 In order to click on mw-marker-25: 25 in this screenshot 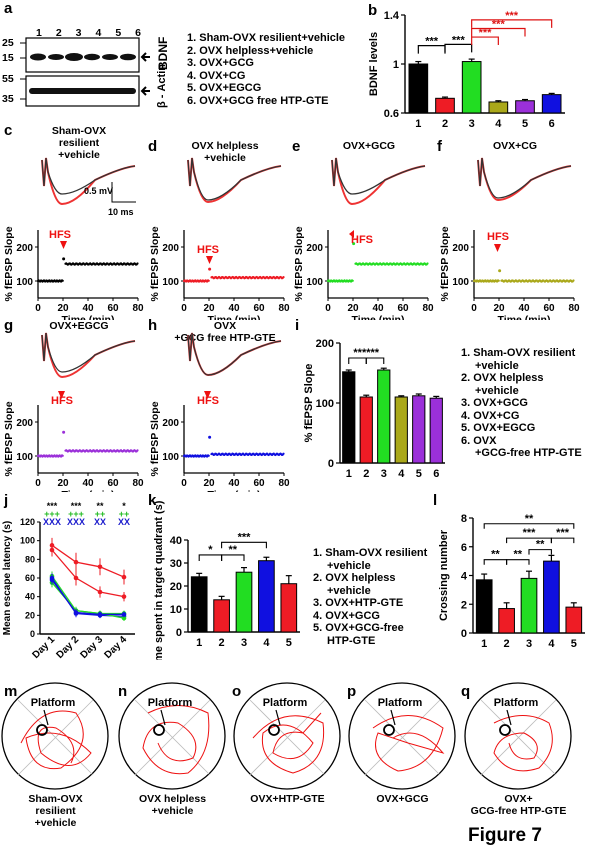, I will do `click(8, 43)`.